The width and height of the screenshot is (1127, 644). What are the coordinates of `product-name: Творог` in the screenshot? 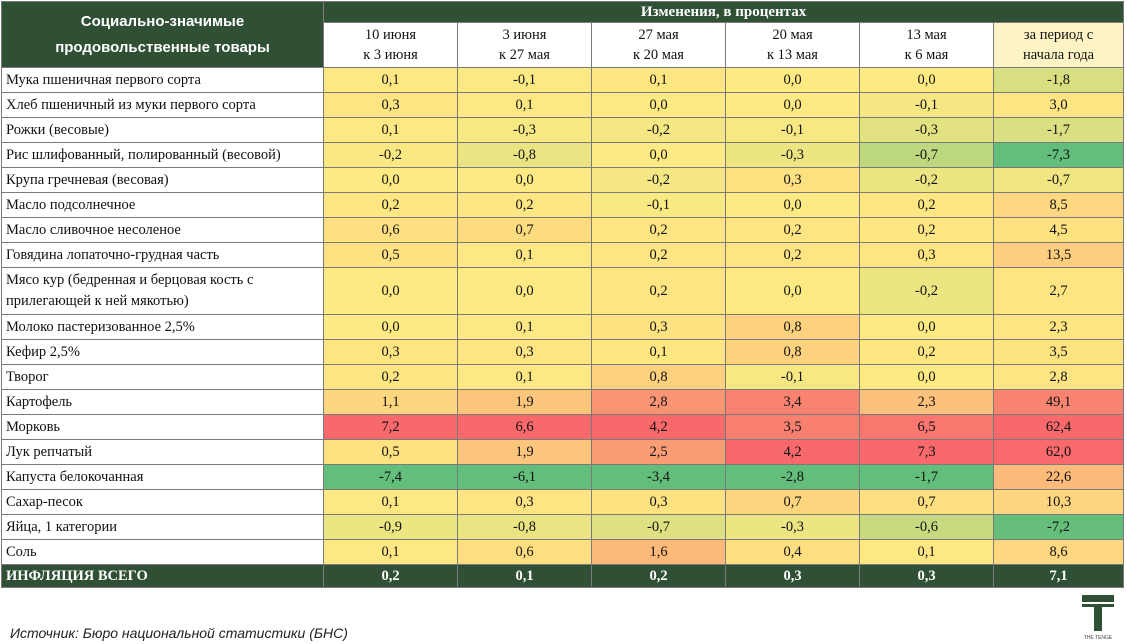 It's located at (162, 377).